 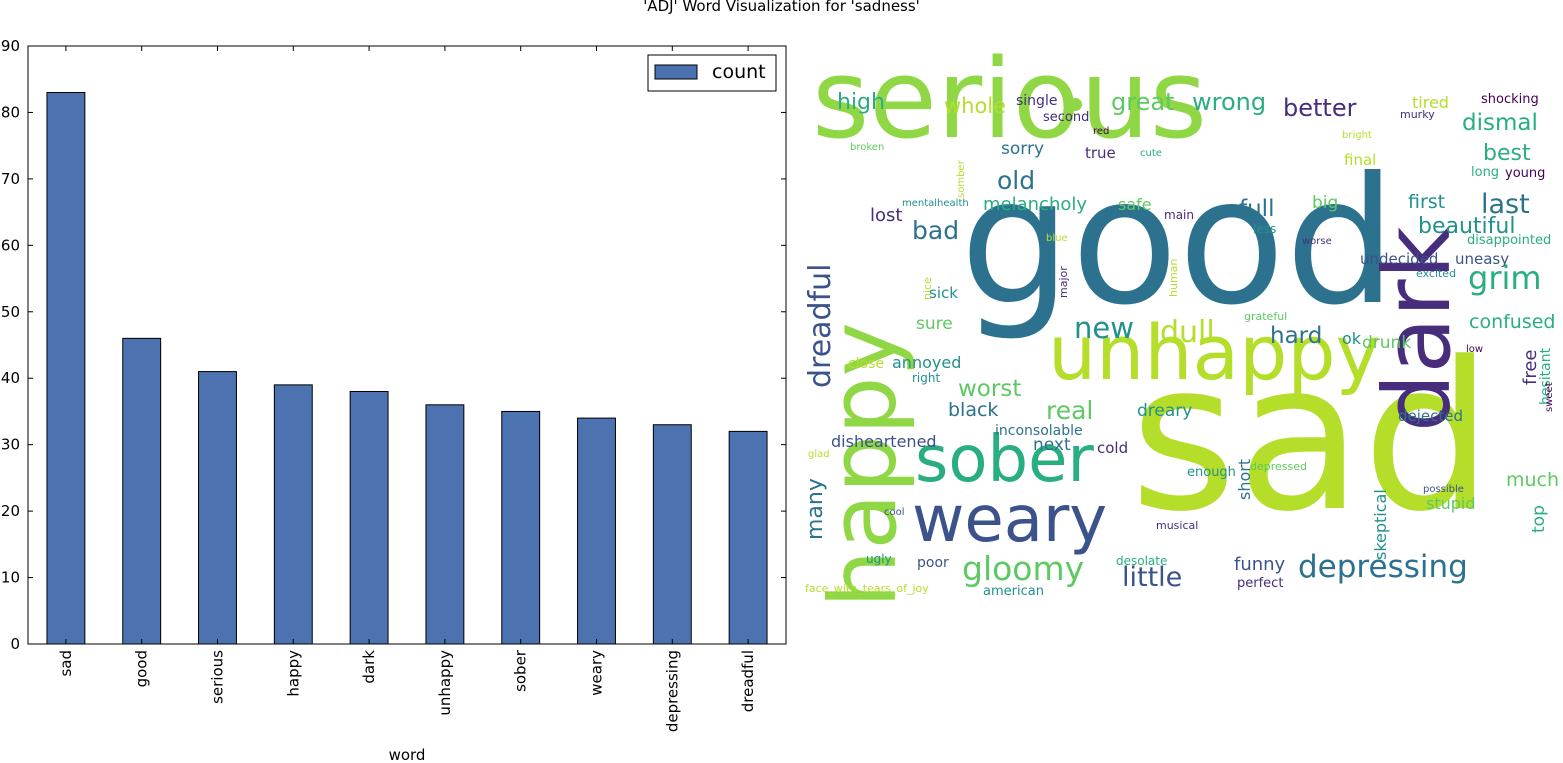 What do you see at coordinates (1467, 226) in the screenshot?
I see `cloud-word: beautiful` at bounding box center [1467, 226].